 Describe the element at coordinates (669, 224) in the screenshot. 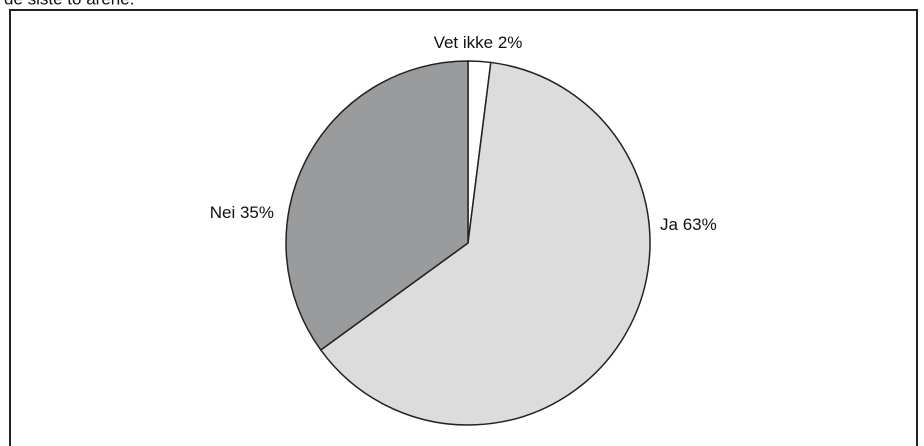

I see `category-label: Ja` at that location.